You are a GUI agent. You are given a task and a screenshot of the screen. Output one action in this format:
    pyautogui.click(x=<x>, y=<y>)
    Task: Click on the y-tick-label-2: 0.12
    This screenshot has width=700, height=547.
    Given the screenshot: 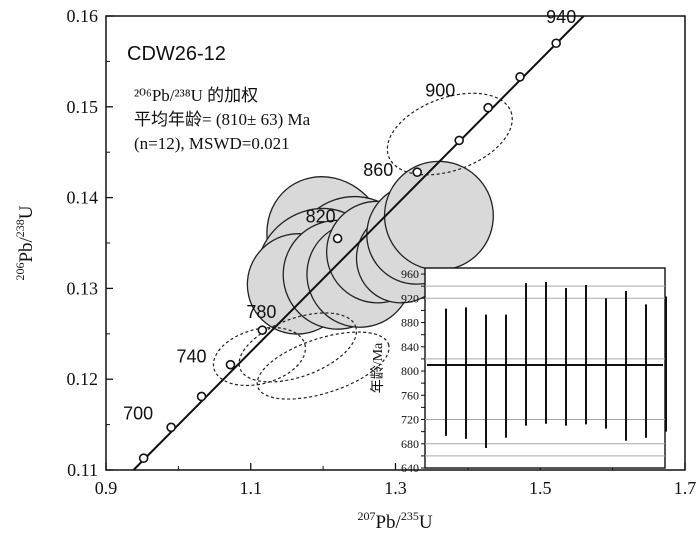 What is the action you would take?
    pyautogui.click(x=83, y=379)
    